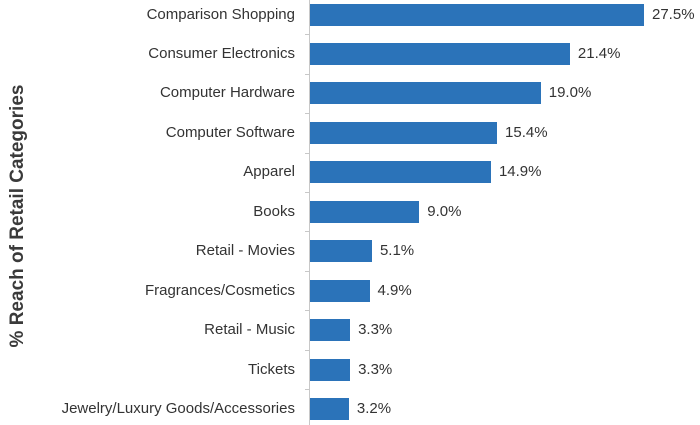 The height and width of the screenshot is (425, 700). What do you see at coordinates (350, 409) in the screenshot?
I see `bar-row: Jewelry/Luxury Goods/Accessories 3.2%` at bounding box center [350, 409].